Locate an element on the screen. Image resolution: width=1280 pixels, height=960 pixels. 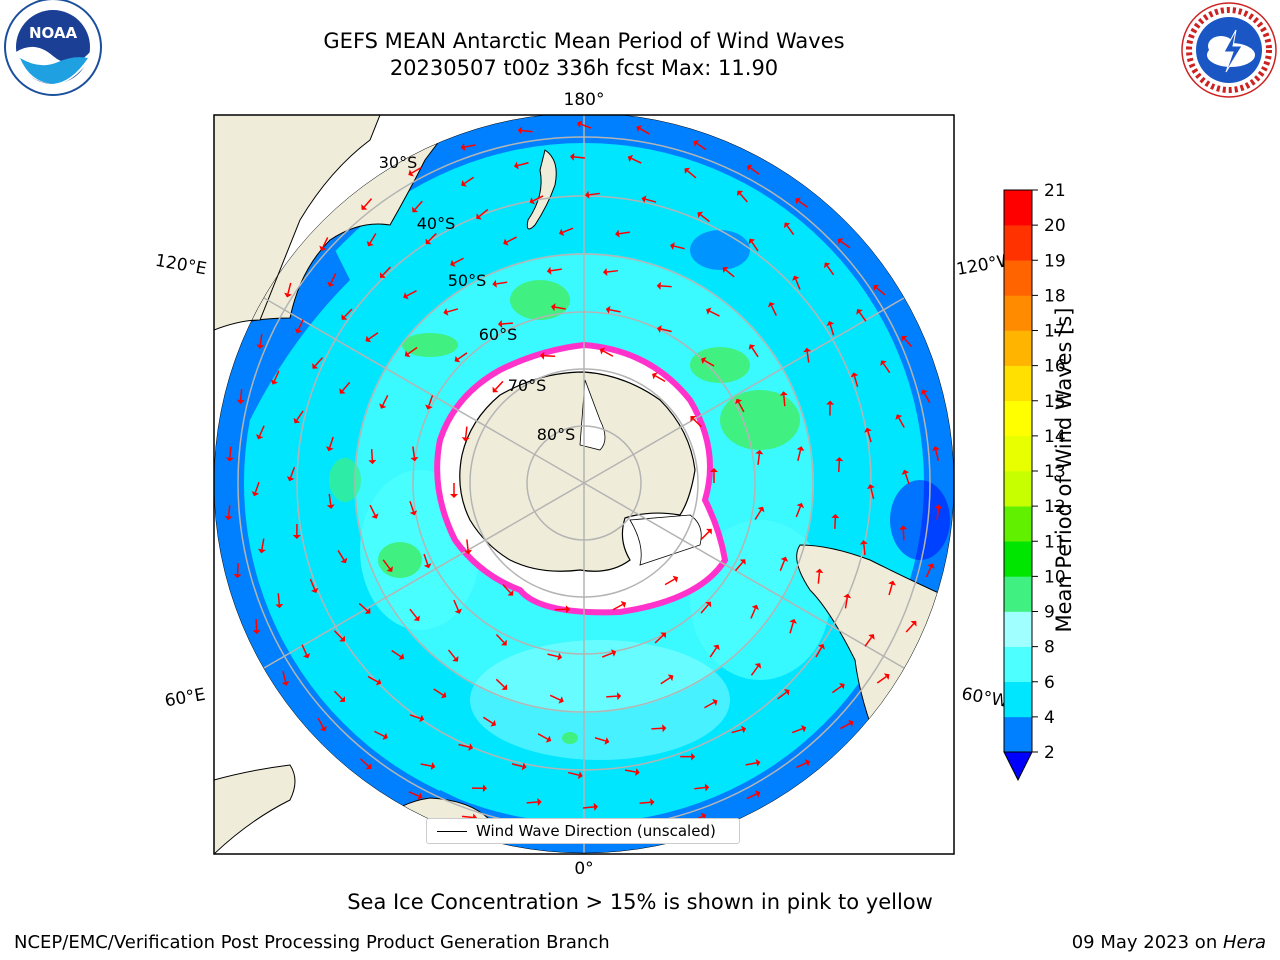
lon-60w-label: 60°W is located at coordinates (985, 698).